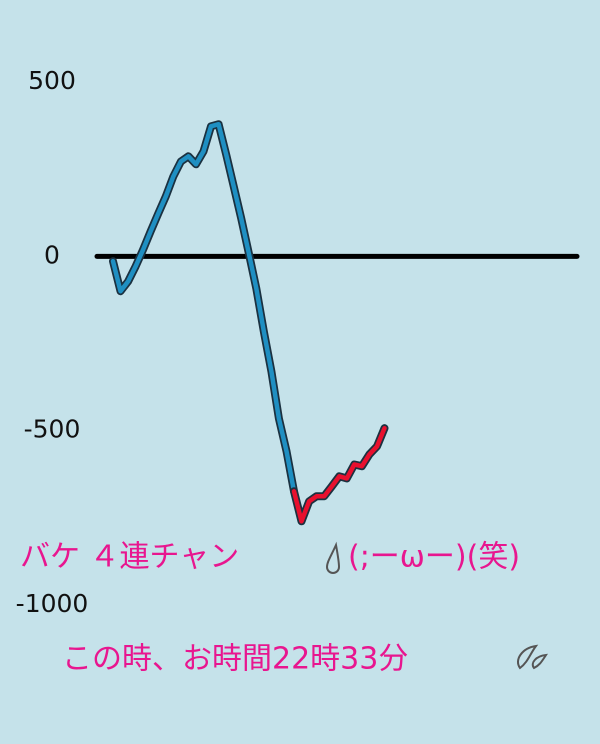  Describe the element at coordinates (333, 557) in the screenshot. I see `drop-icon` at that location.